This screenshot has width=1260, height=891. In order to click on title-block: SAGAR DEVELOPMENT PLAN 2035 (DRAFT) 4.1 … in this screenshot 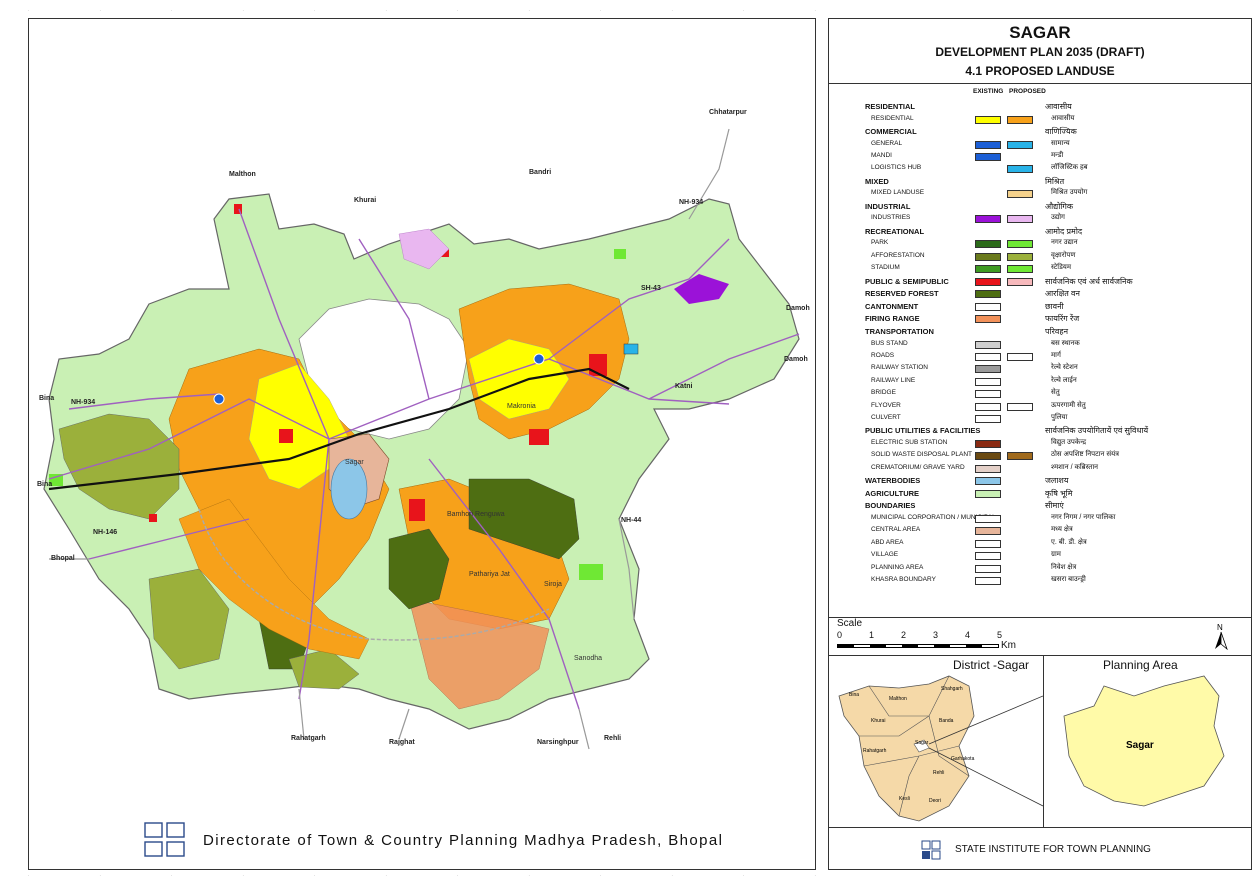, I will do `click(1040, 51)`.